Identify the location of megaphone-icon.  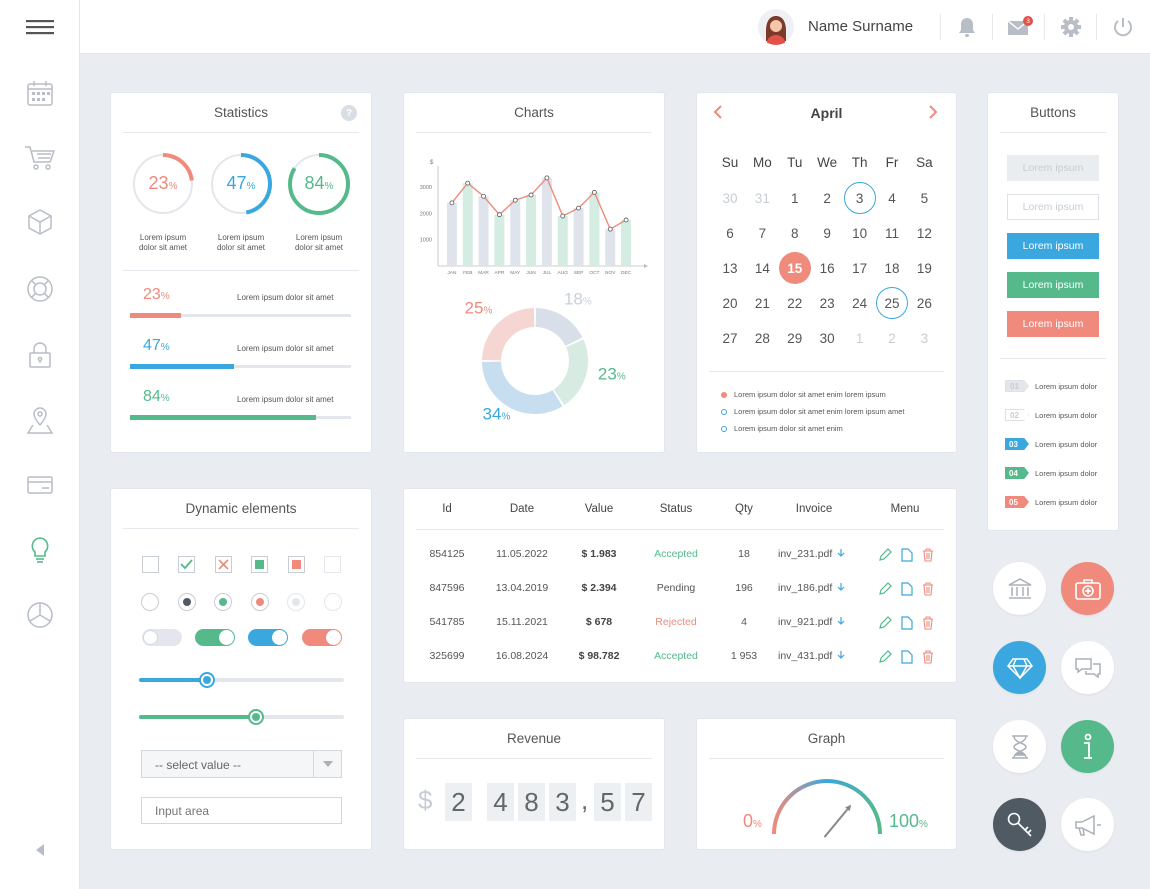
(1087, 824).